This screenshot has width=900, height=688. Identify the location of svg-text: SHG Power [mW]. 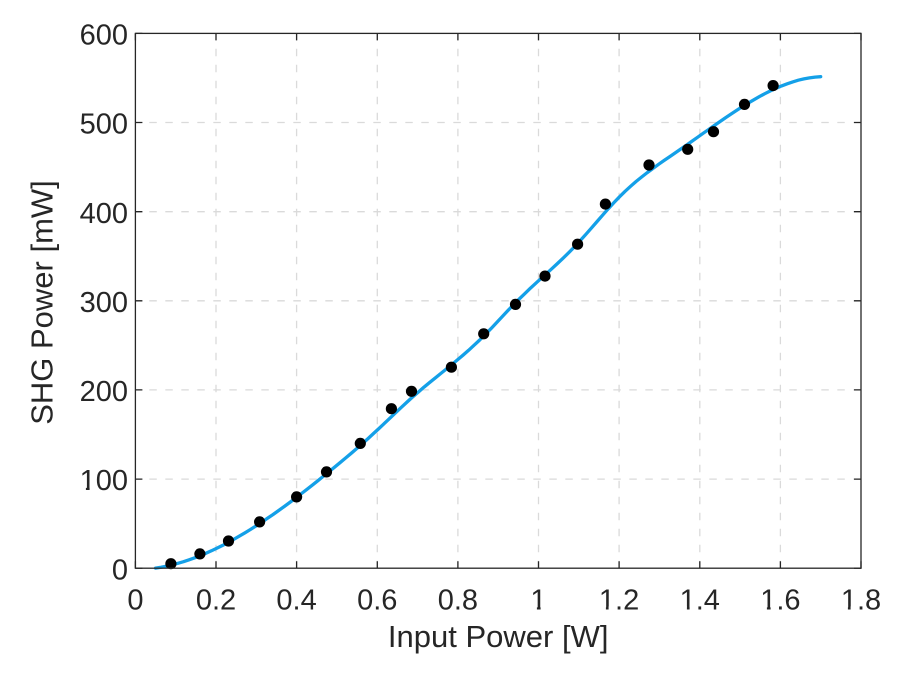
(41, 302).